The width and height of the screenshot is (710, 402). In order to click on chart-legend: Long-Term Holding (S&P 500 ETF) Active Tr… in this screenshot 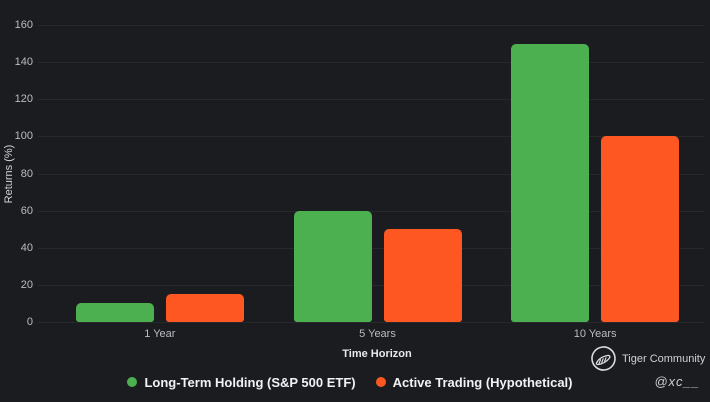, I will do `click(350, 382)`.